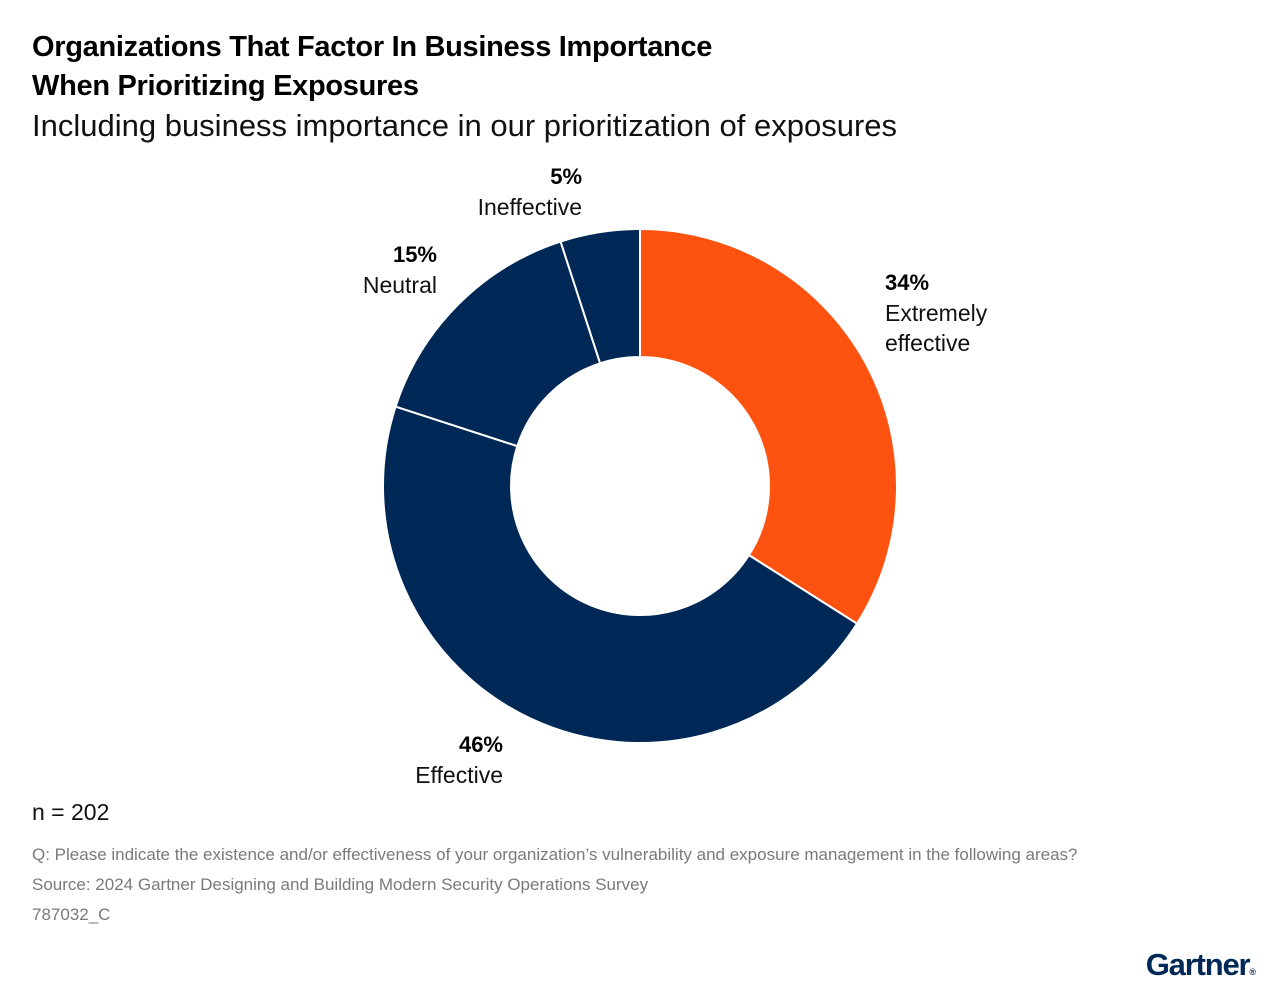 This screenshot has width=1280, height=1000. What do you see at coordinates (1252, 972) in the screenshot?
I see `gartner-logo-mark: ®` at bounding box center [1252, 972].